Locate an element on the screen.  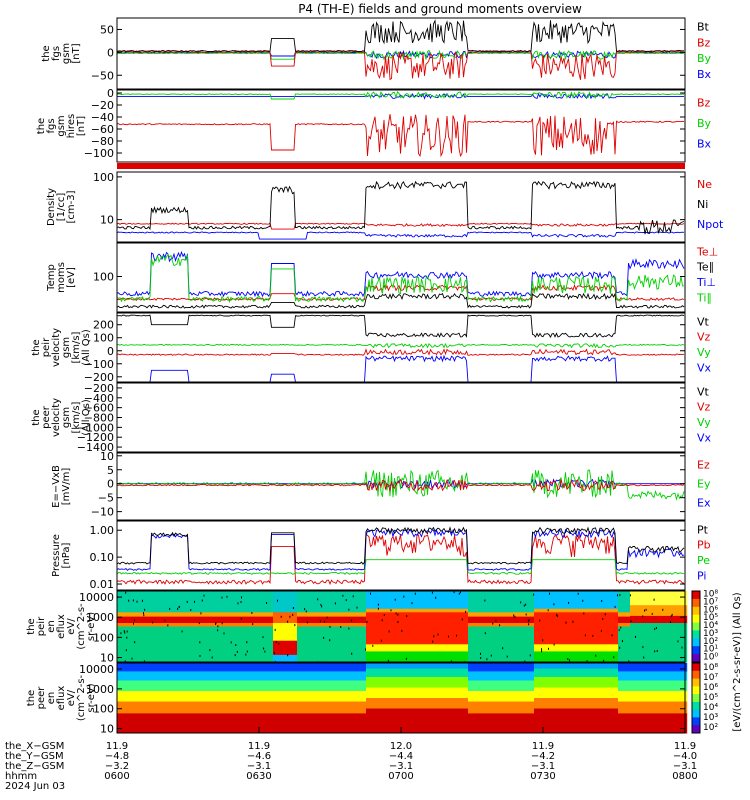
y-tick-label: 10 is located at coordinates (107, 729).